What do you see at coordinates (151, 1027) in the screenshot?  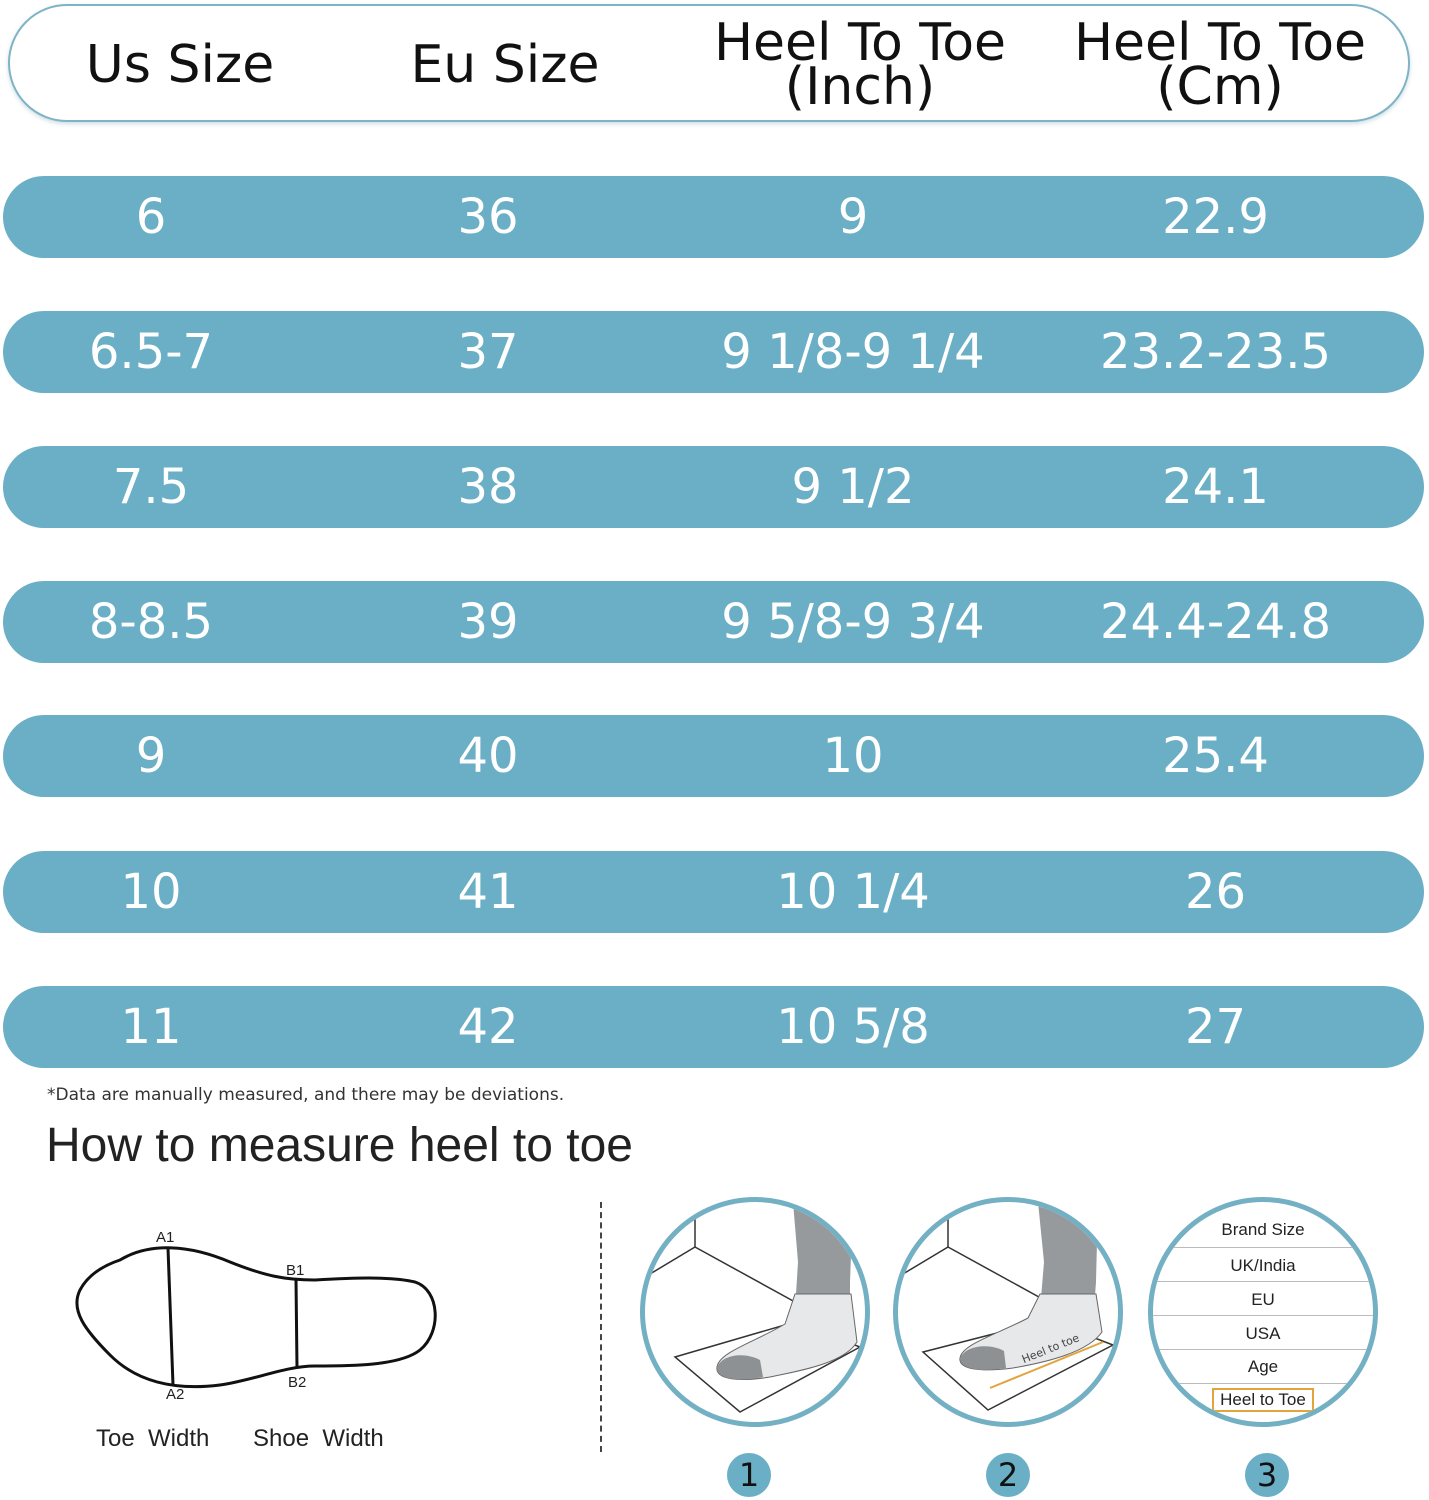 I see `us-size-cell: 11` at bounding box center [151, 1027].